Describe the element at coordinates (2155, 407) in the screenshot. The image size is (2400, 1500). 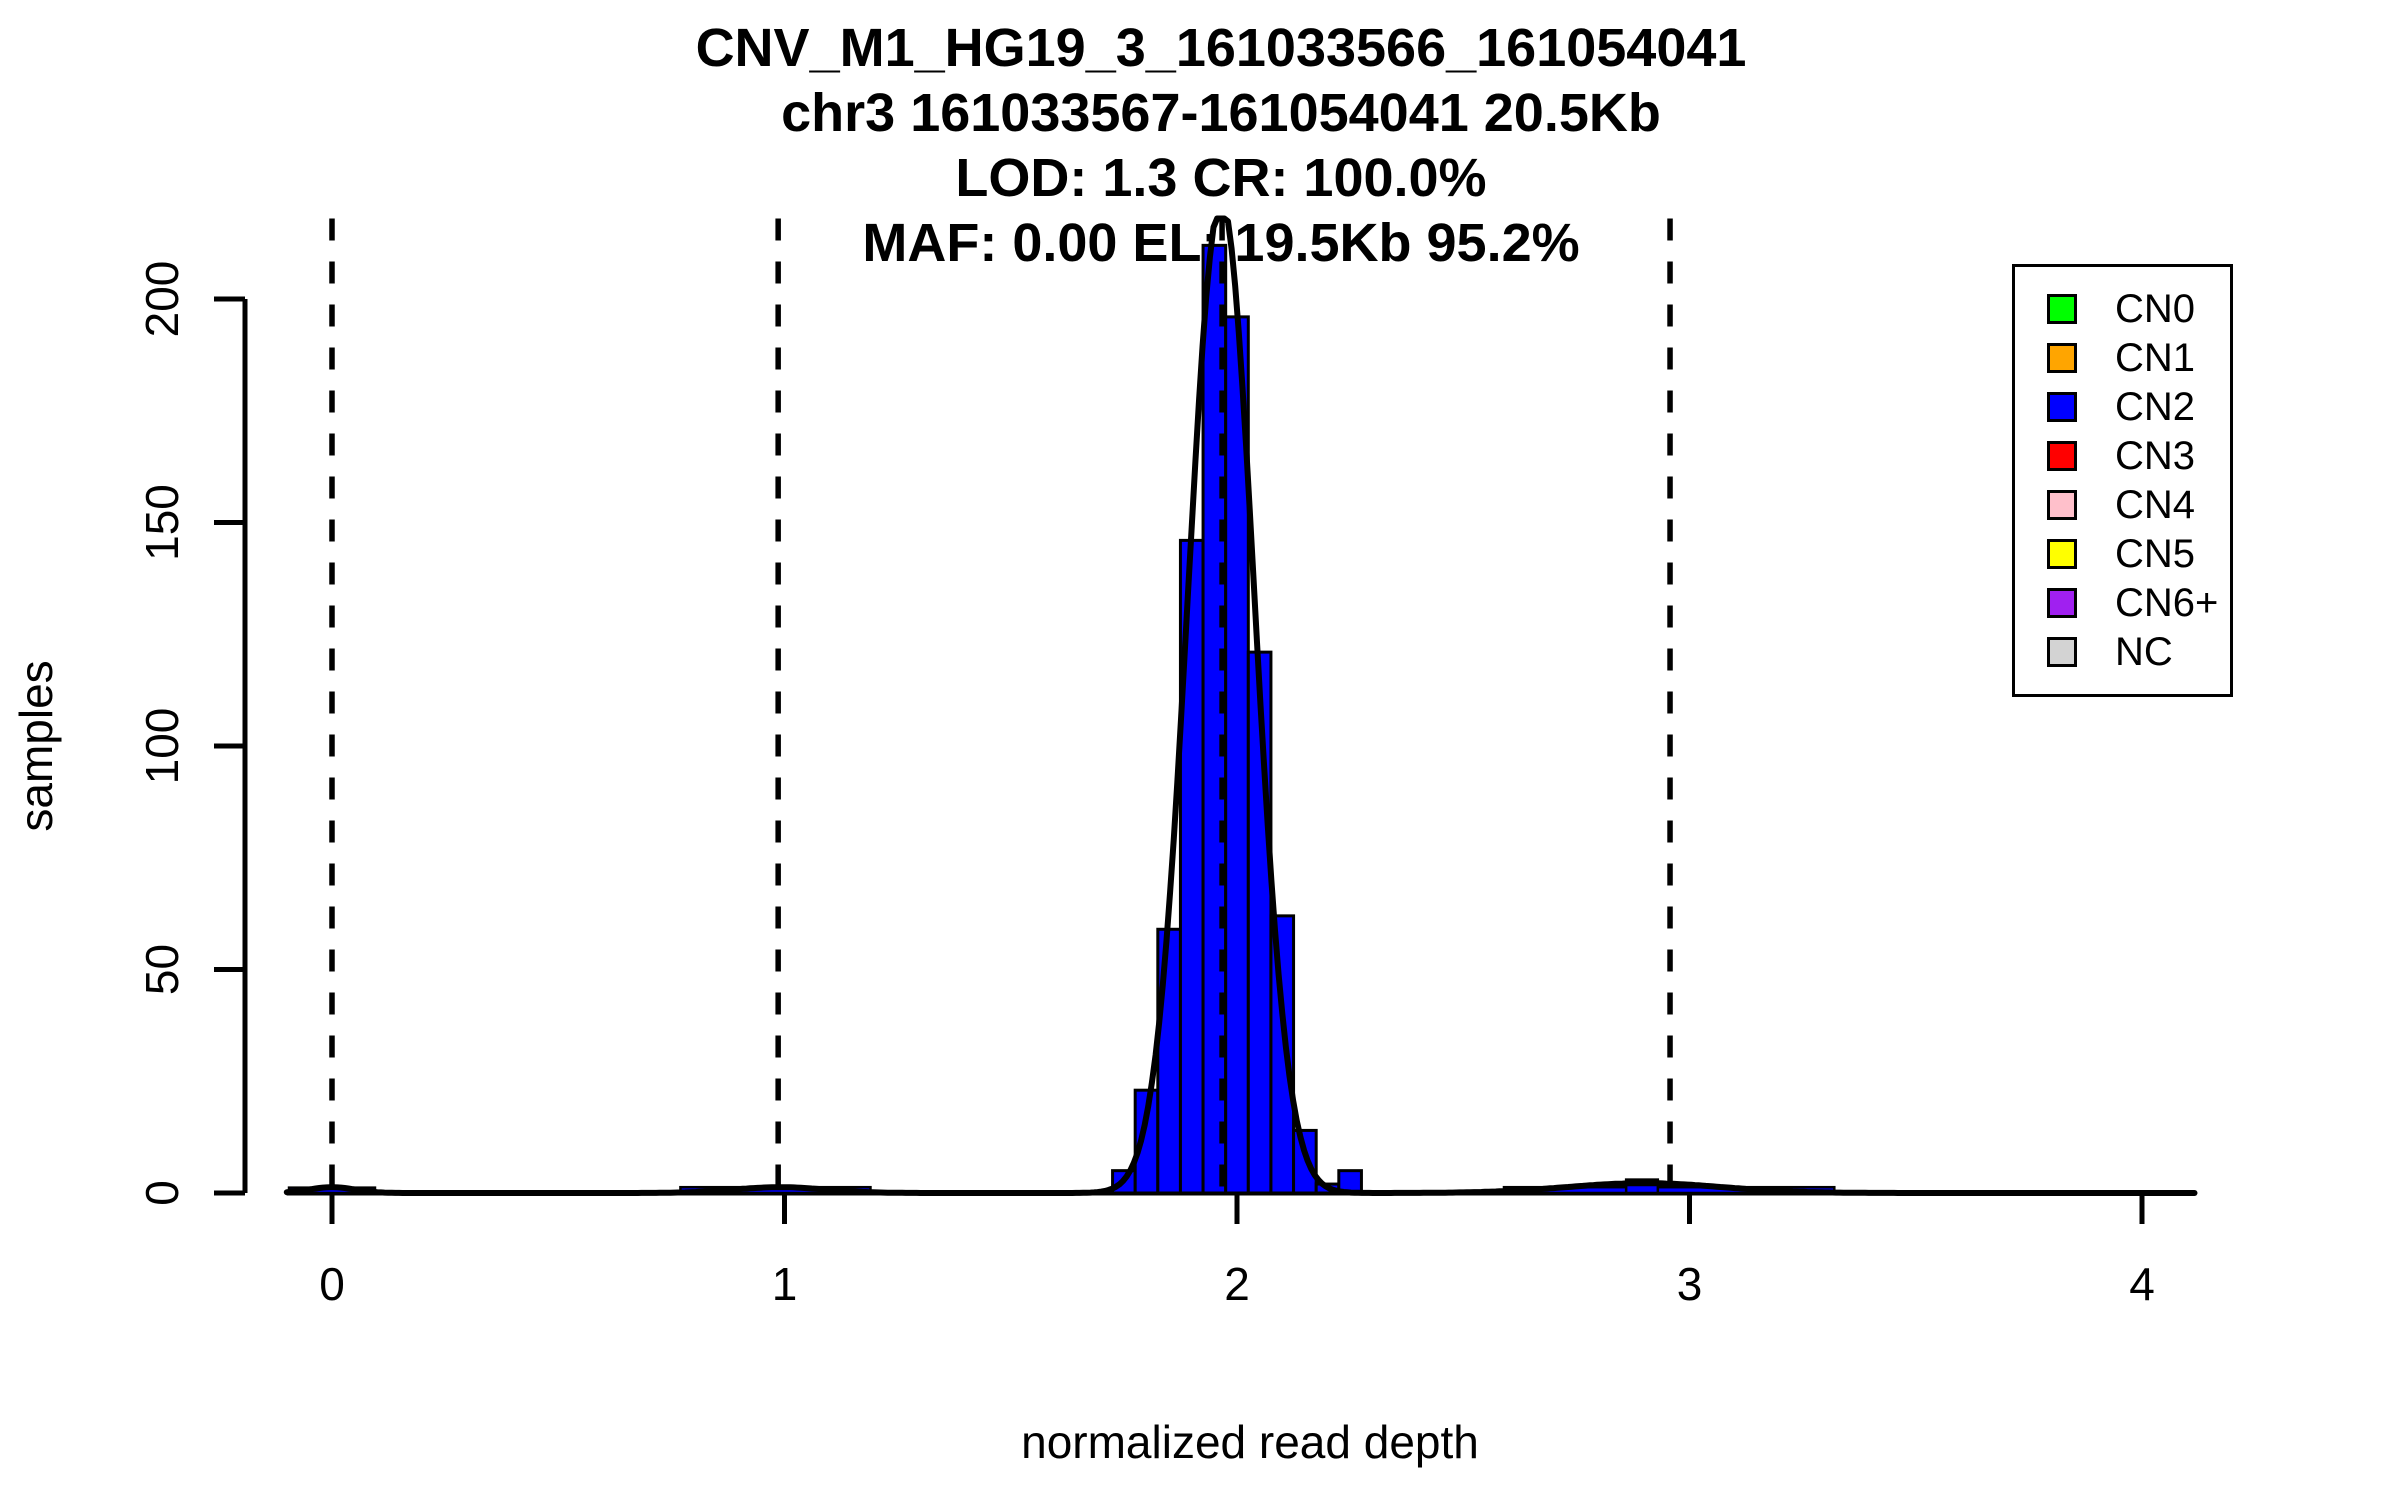
I see `legend-label: CN2` at that location.